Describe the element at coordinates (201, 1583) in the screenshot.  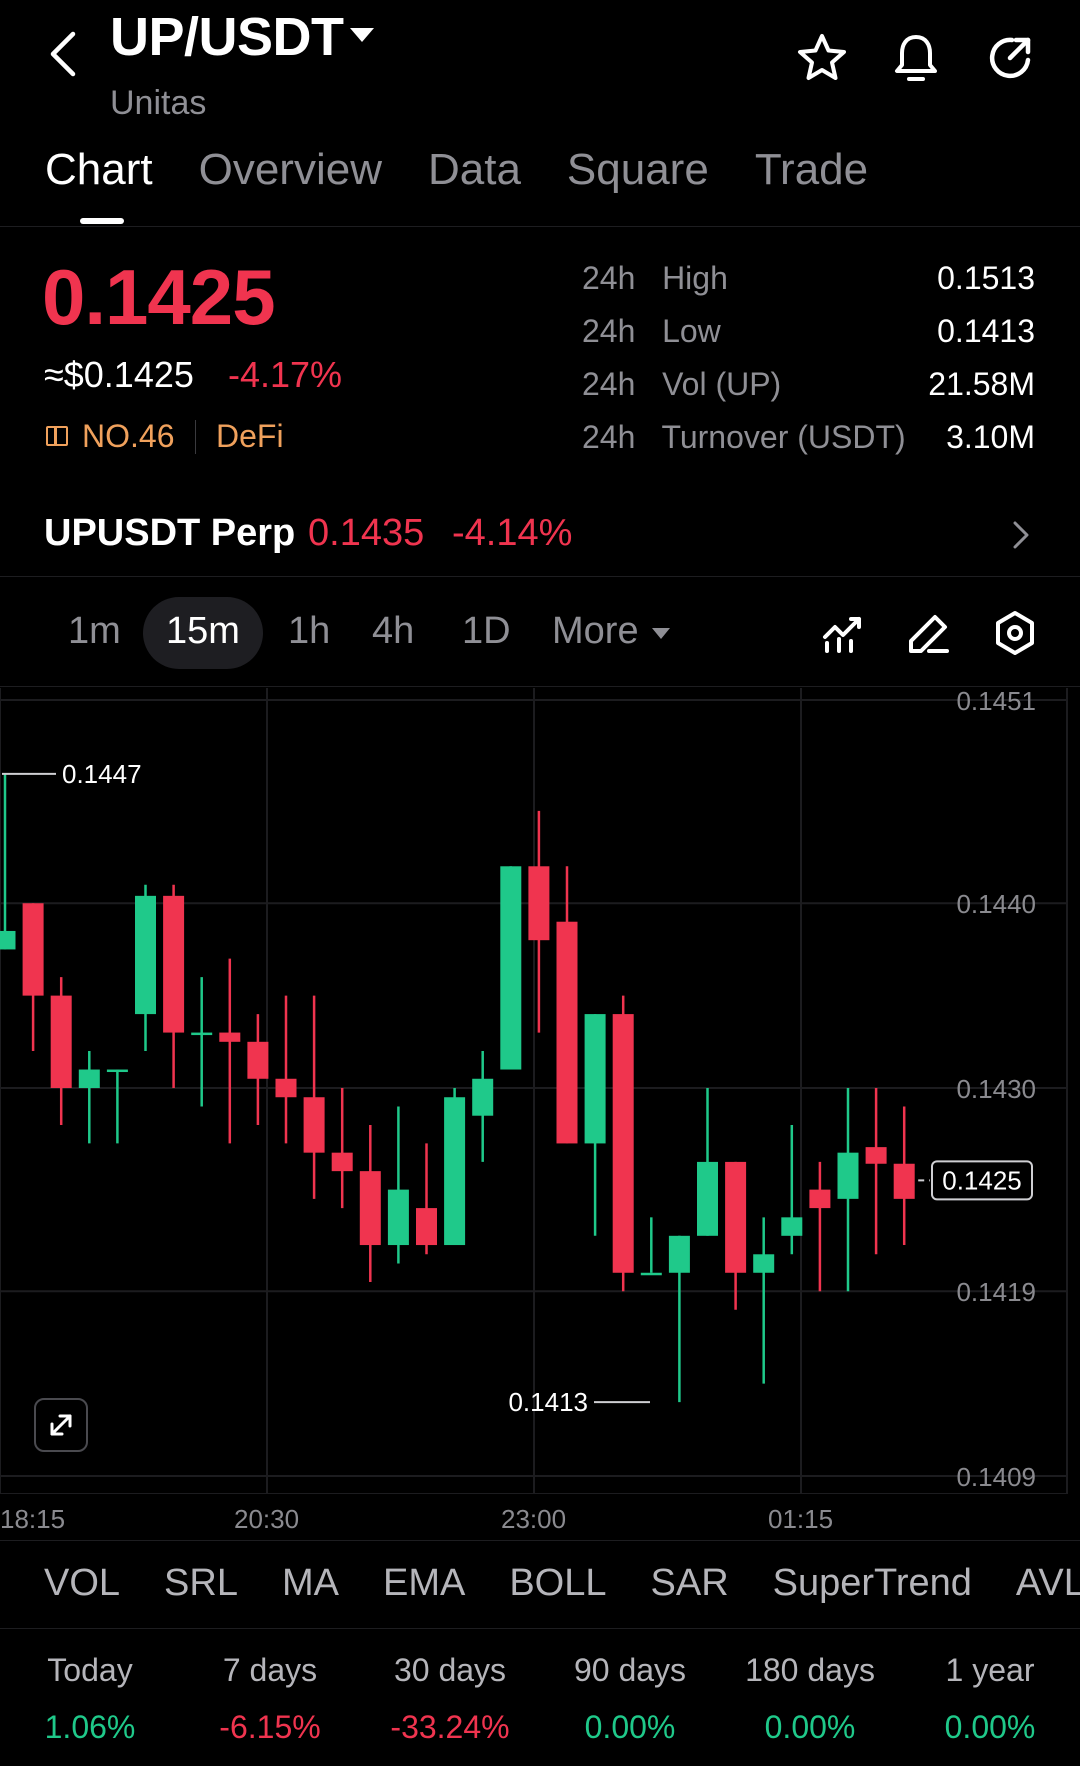
I see `indicator-srl: SRL` at that location.